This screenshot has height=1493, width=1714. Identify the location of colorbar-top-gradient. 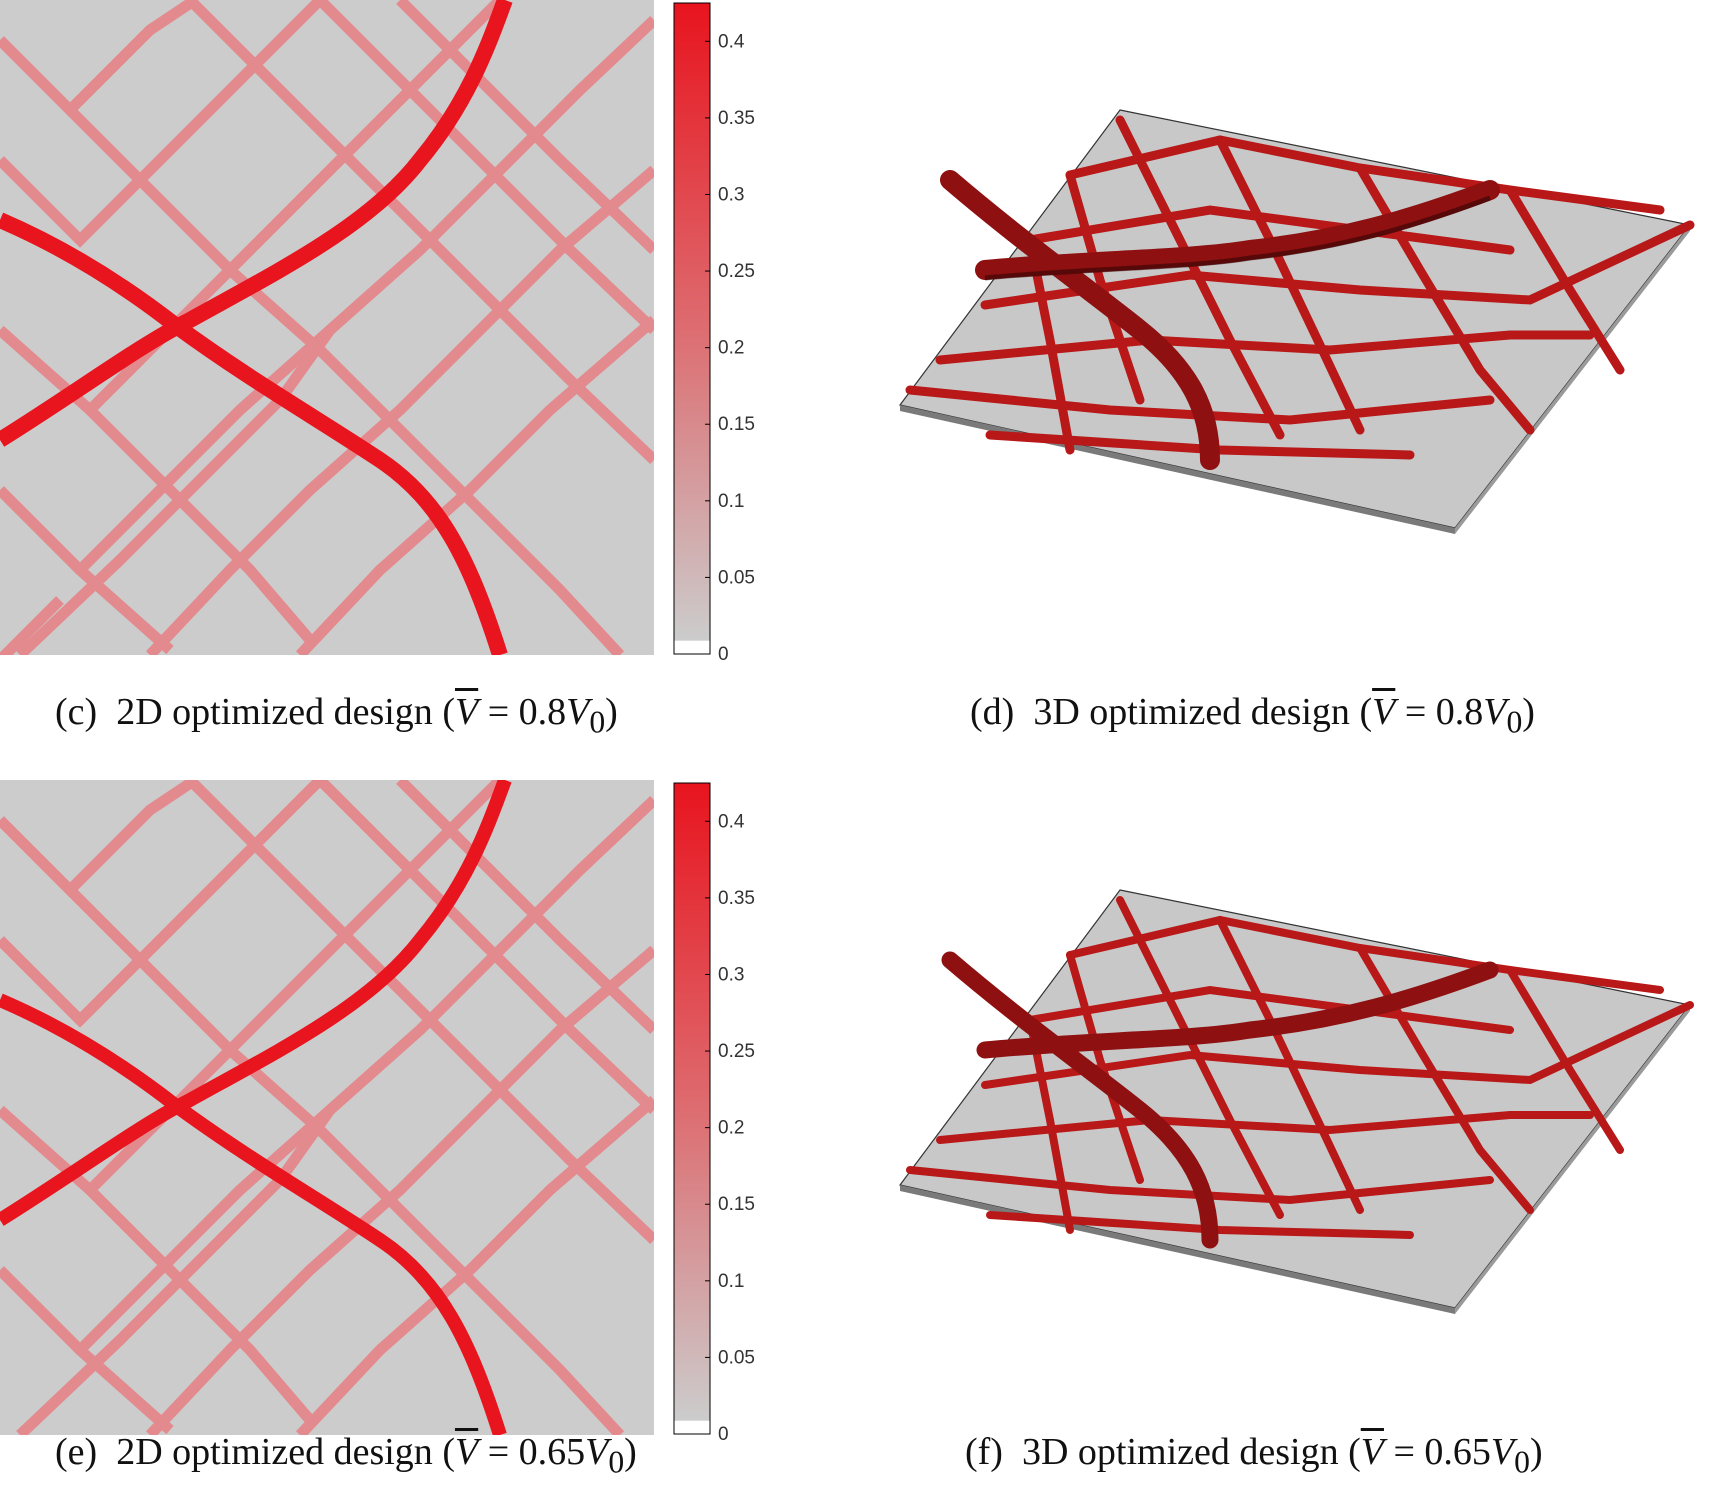
(692, 328).